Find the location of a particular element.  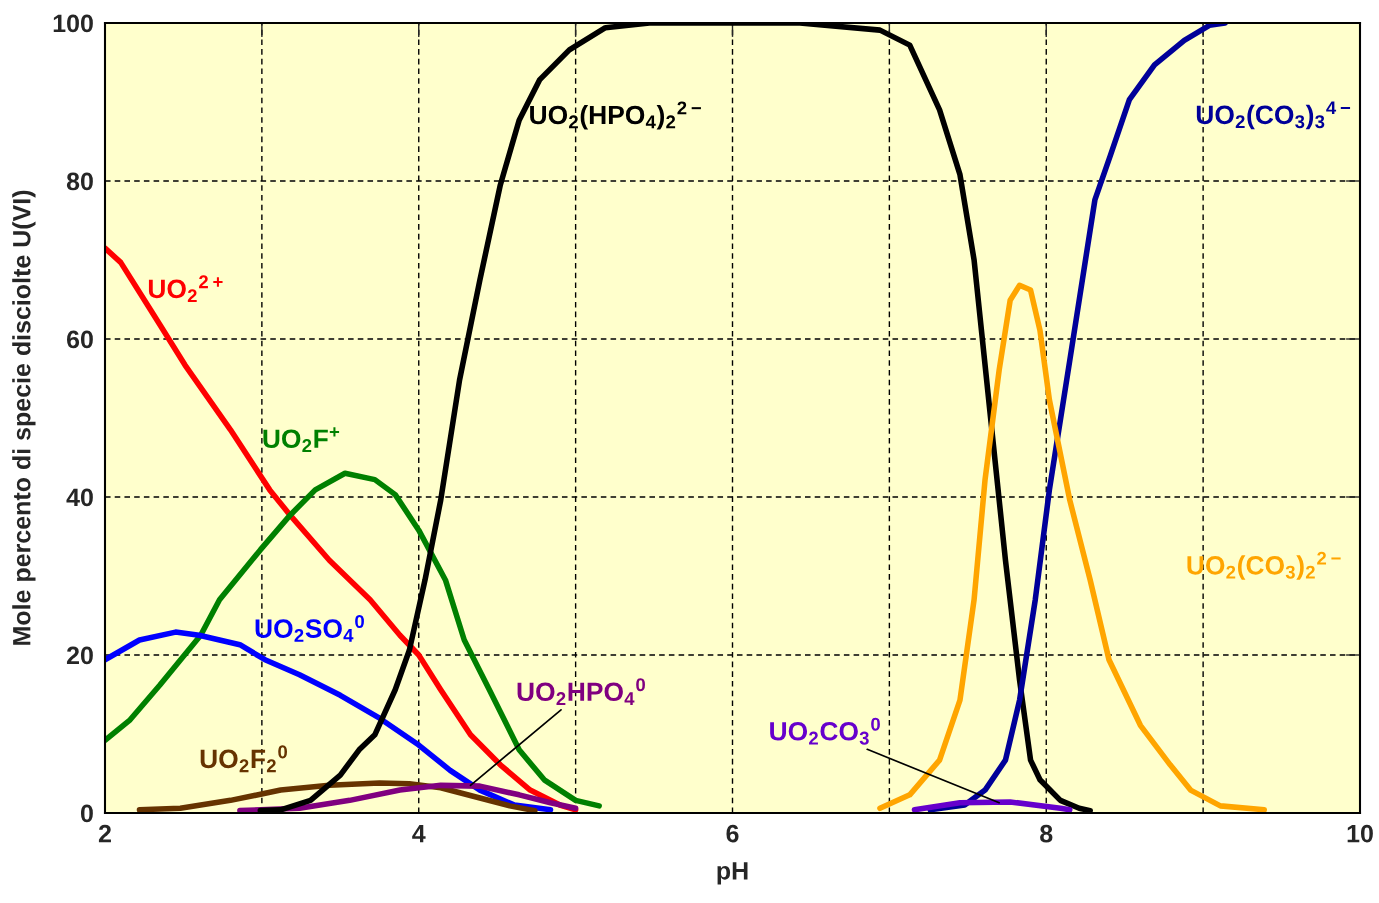

y-tick-label: 60 is located at coordinates (80, 339).